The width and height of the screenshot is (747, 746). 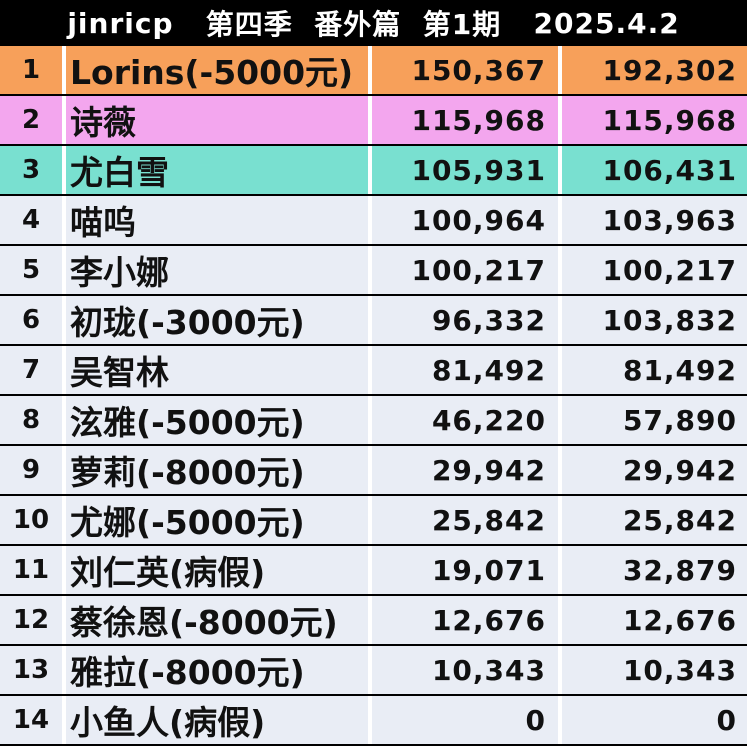 What do you see at coordinates (478, 220) in the screenshot?
I see `value-1-cell: 100,964` at bounding box center [478, 220].